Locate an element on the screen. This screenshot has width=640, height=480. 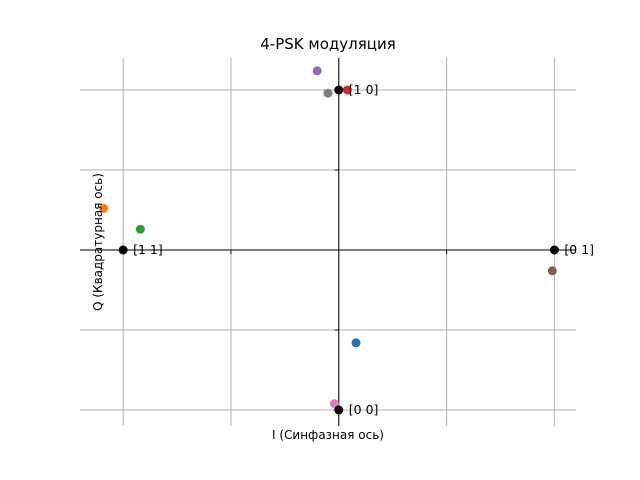
constellation-label: [0 1] is located at coordinates (579, 249).